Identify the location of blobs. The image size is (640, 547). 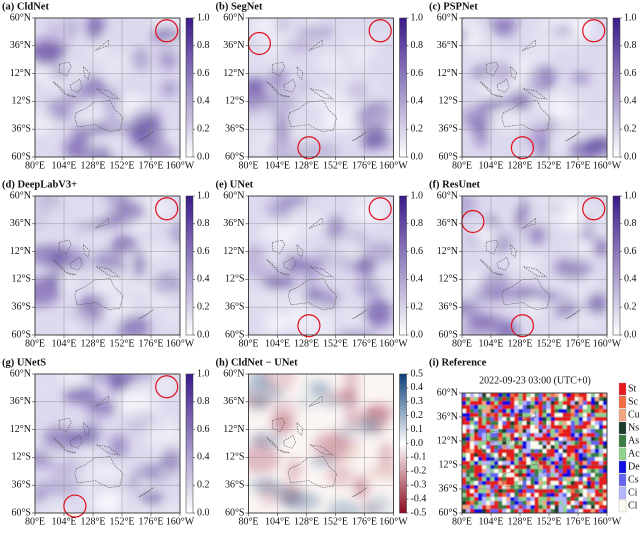
(107, 265).